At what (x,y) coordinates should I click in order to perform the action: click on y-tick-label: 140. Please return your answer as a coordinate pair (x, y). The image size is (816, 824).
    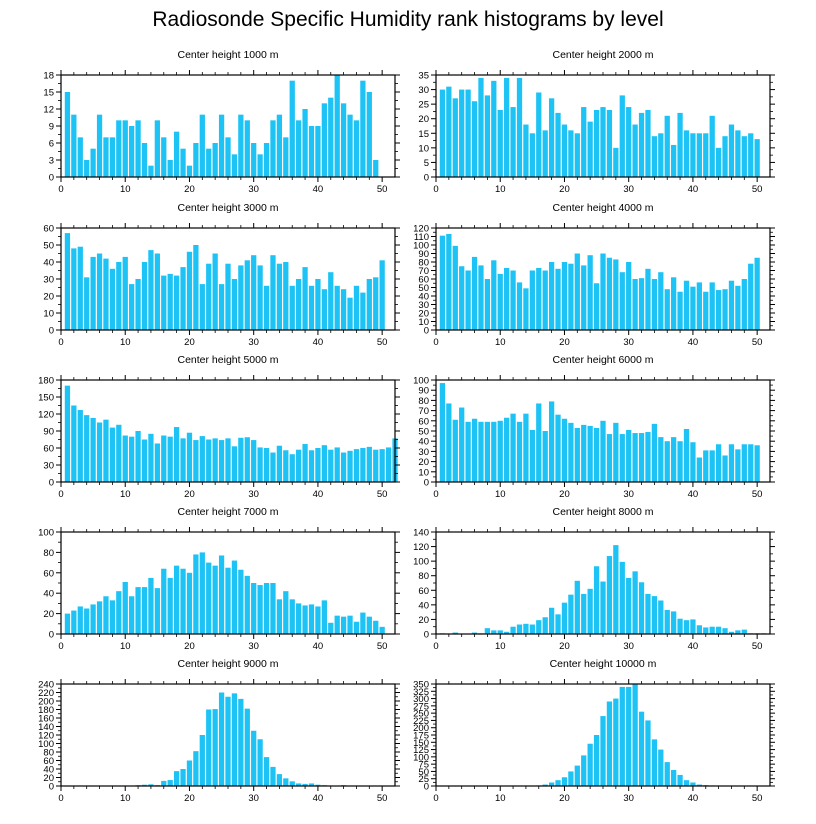
    Looking at the image, I should click on (421, 533).